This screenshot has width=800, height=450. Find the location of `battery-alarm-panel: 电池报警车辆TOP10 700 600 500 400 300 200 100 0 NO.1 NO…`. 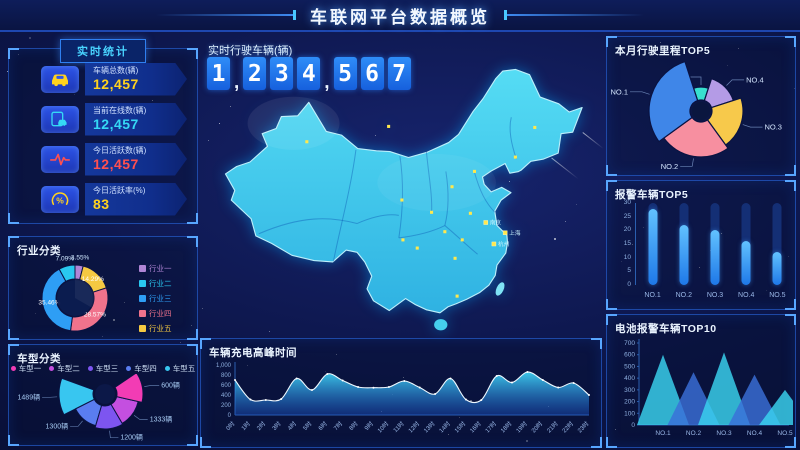

battery-alarm-panel: 电池报警车辆TOP10 700 600 500 400 300 200 100 0 NO.1 NO… is located at coordinates (701, 381).